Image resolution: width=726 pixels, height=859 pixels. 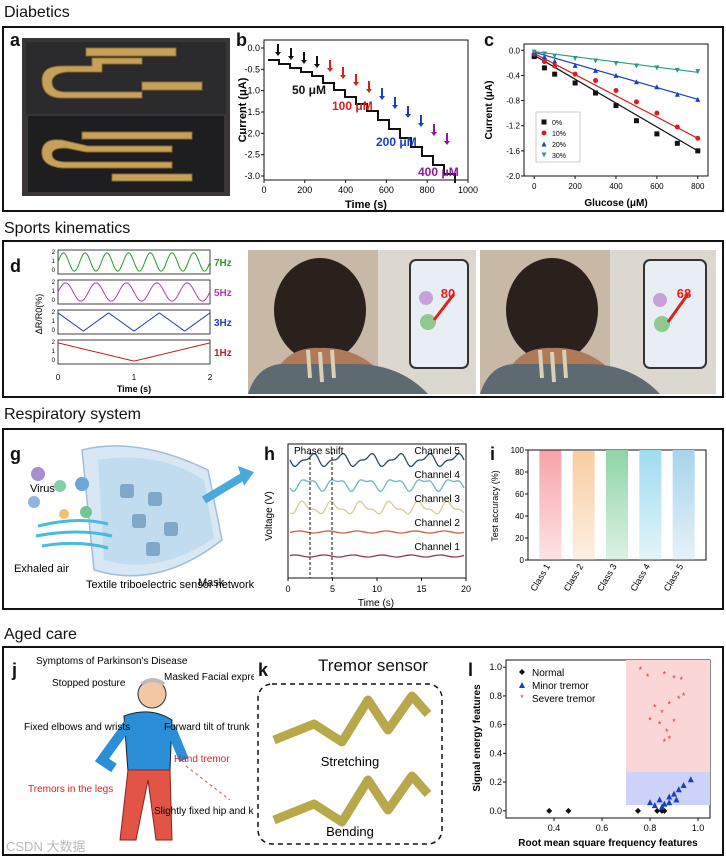 What do you see at coordinates (559, 156) in the screenshot?
I see `legend-label: 30%` at bounding box center [559, 156].